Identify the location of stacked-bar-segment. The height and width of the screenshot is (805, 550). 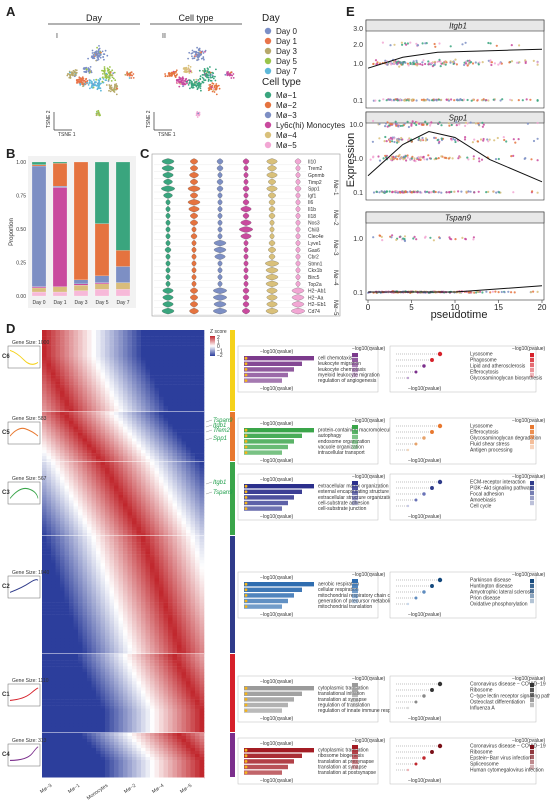
(39, 163).